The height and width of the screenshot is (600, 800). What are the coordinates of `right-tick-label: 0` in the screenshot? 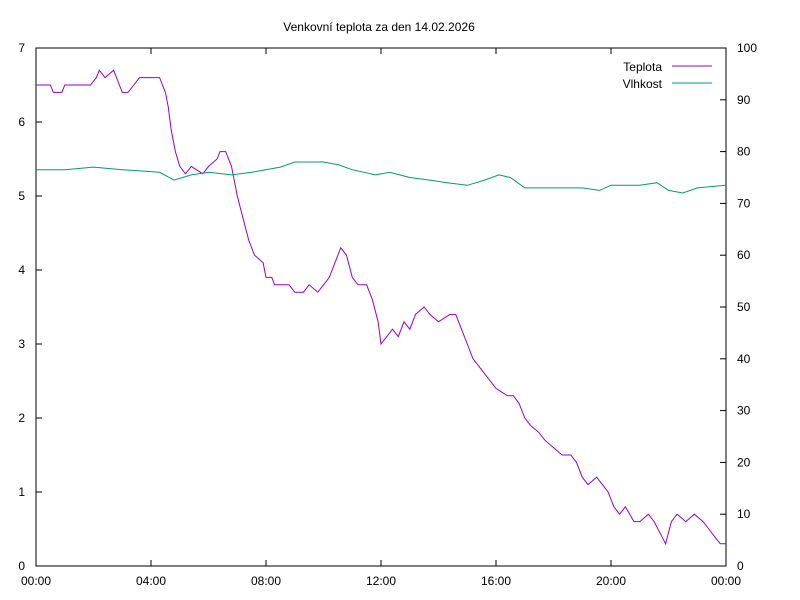 It's located at (740, 566).